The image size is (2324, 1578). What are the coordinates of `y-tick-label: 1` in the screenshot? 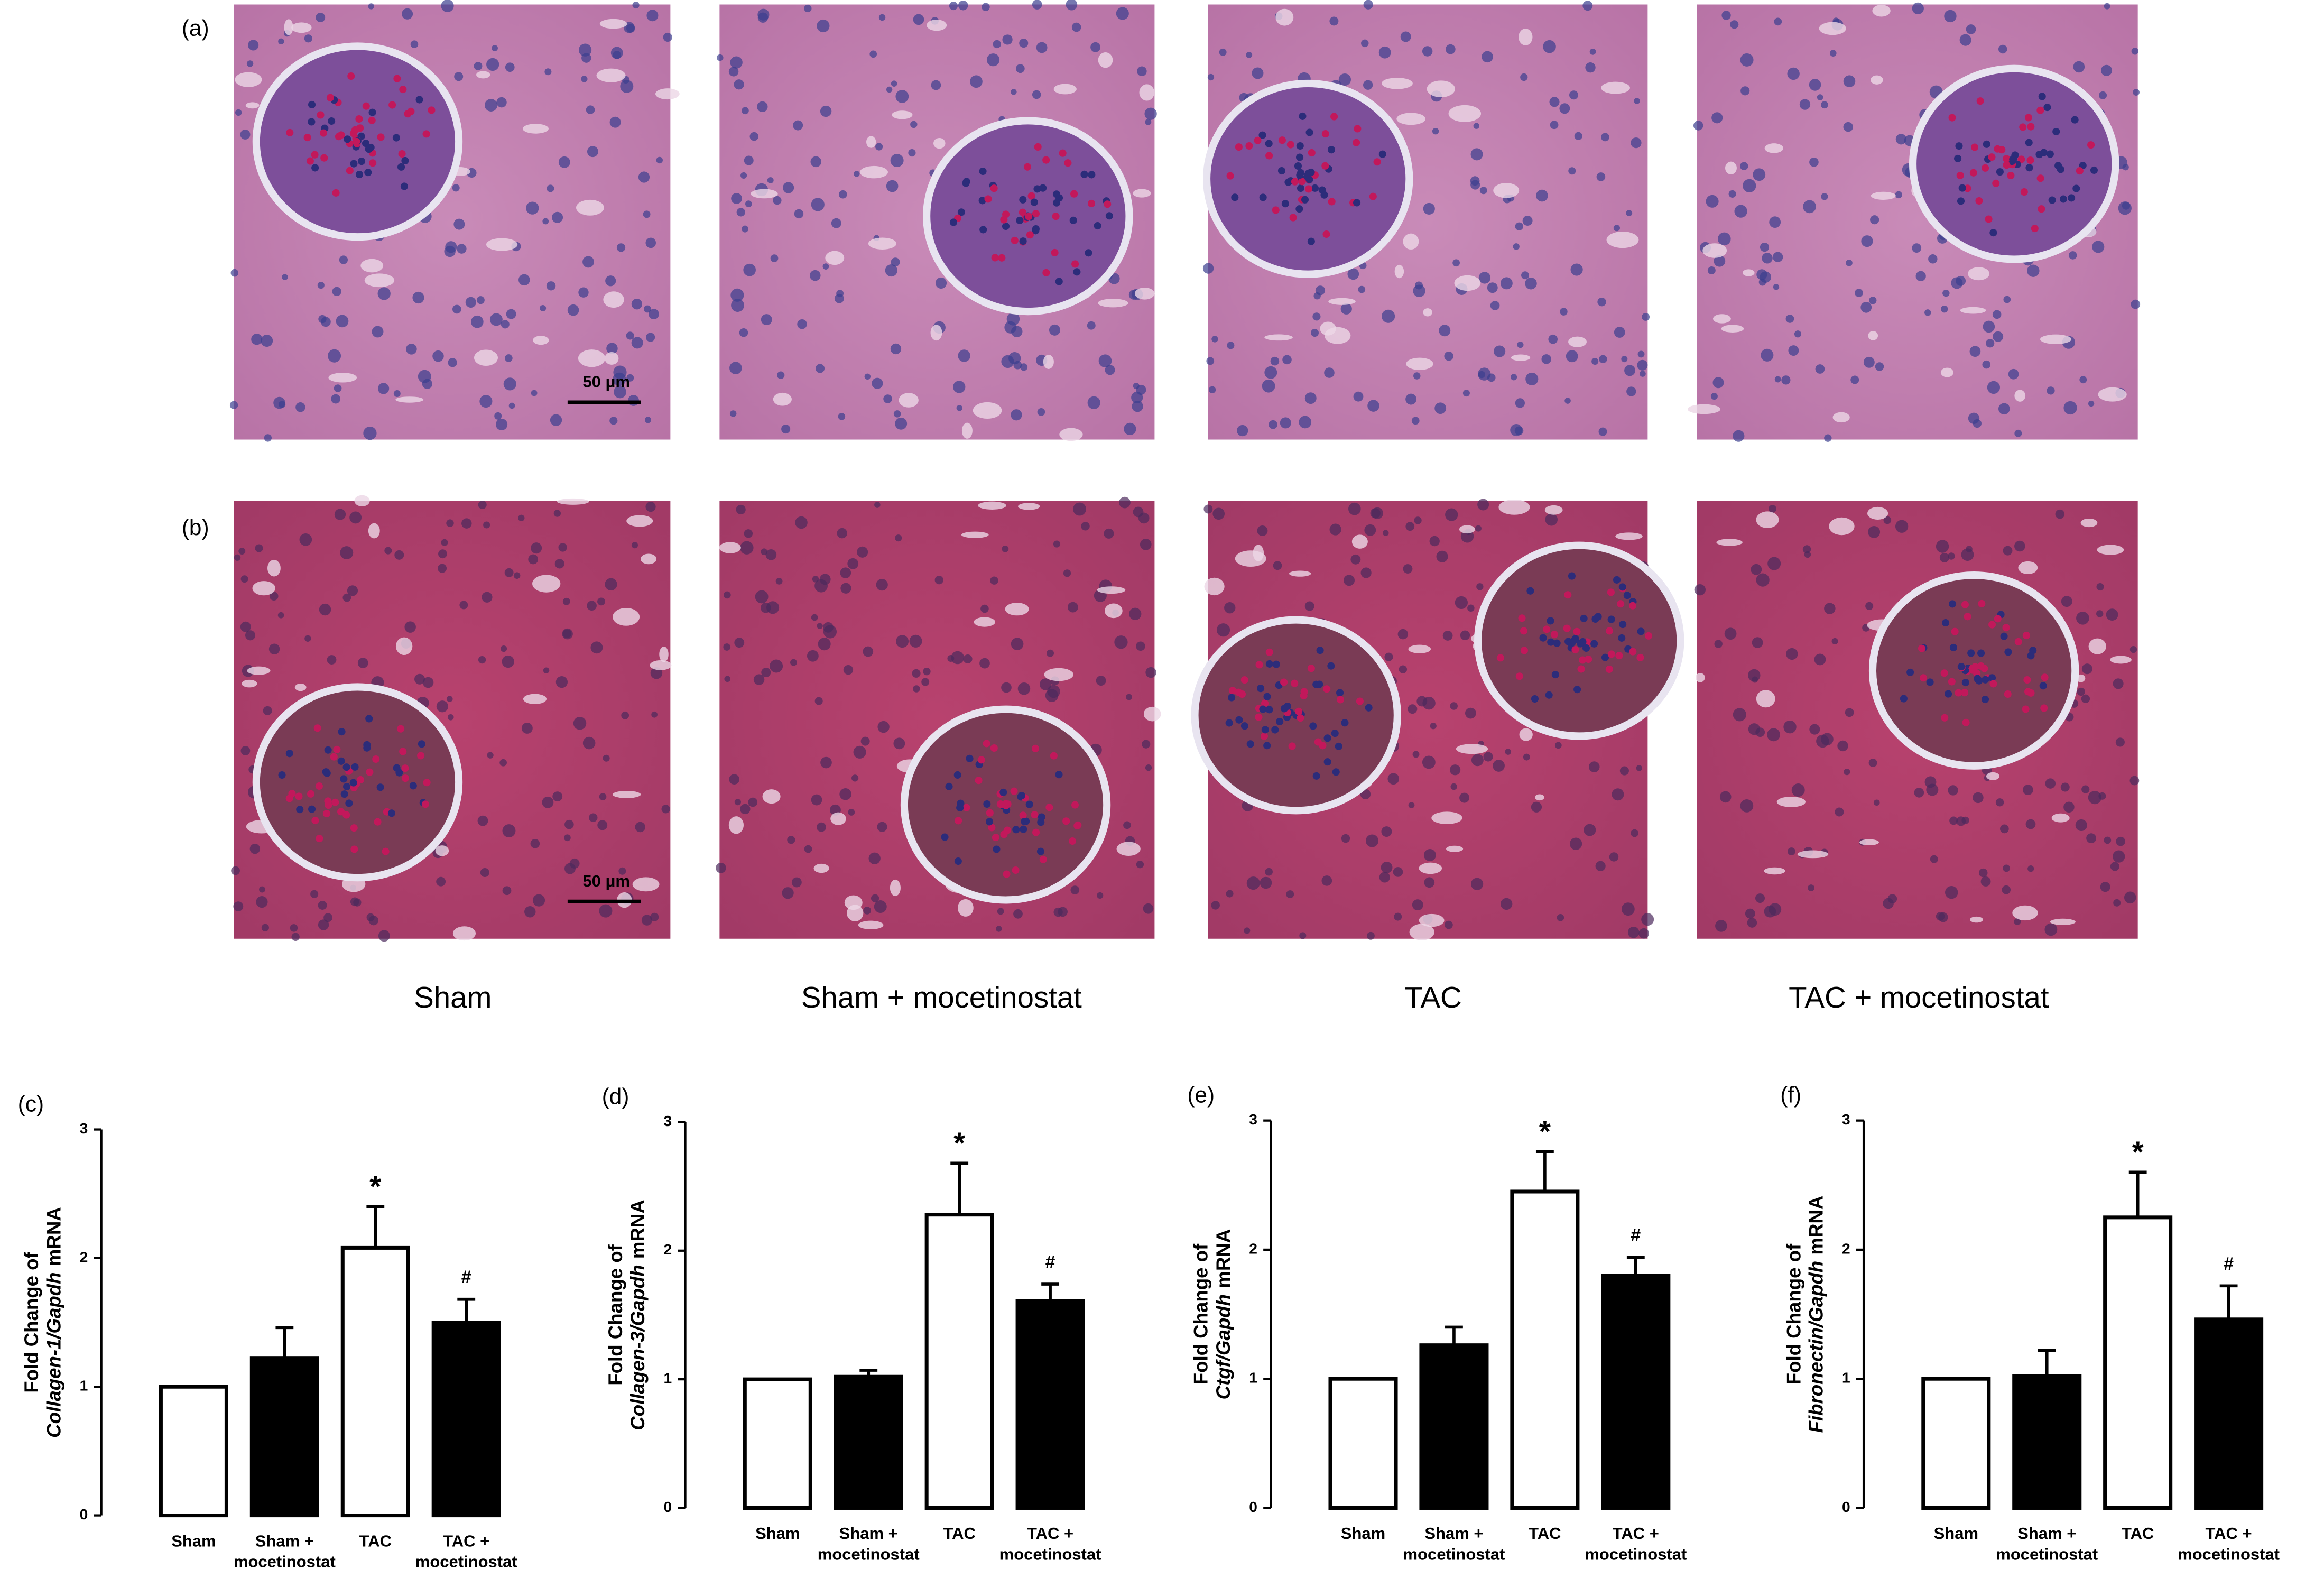 It's located at (1253, 1377).